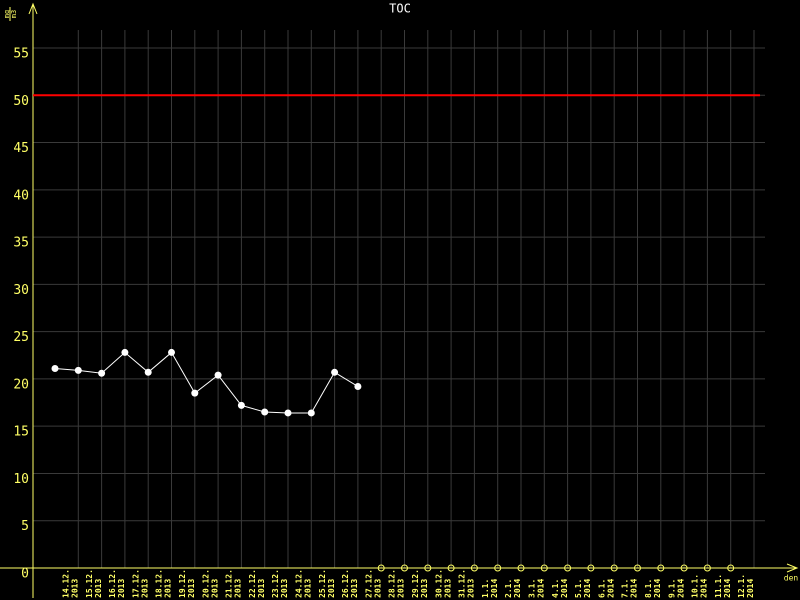 This screenshot has height=600, width=800. Describe the element at coordinates (671, 588) in the screenshot. I see `x-tick-label-line: 9.1.` at that location.